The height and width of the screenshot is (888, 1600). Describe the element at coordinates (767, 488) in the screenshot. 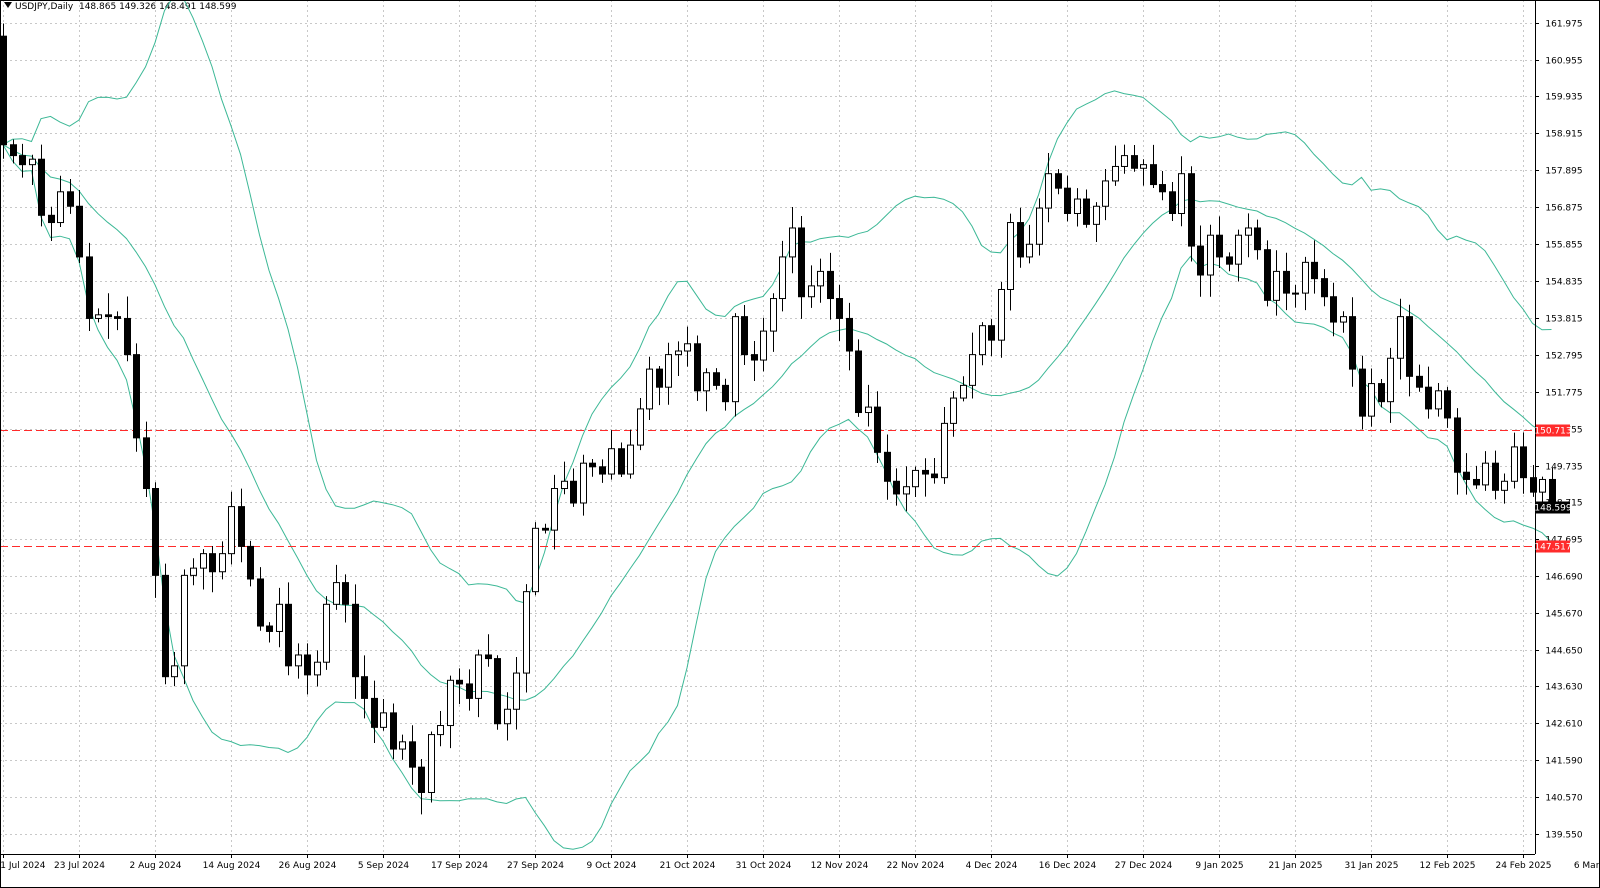

I see `horizontal-levels` at that location.